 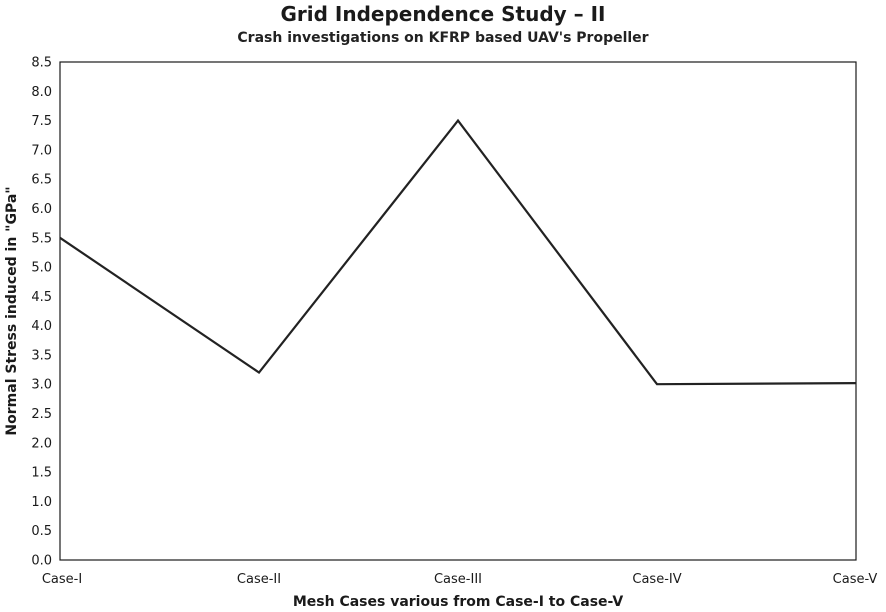 What do you see at coordinates (259, 579) in the screenshot?
I see `x-tick-label: Case-II` at bounding box center [259, 579].